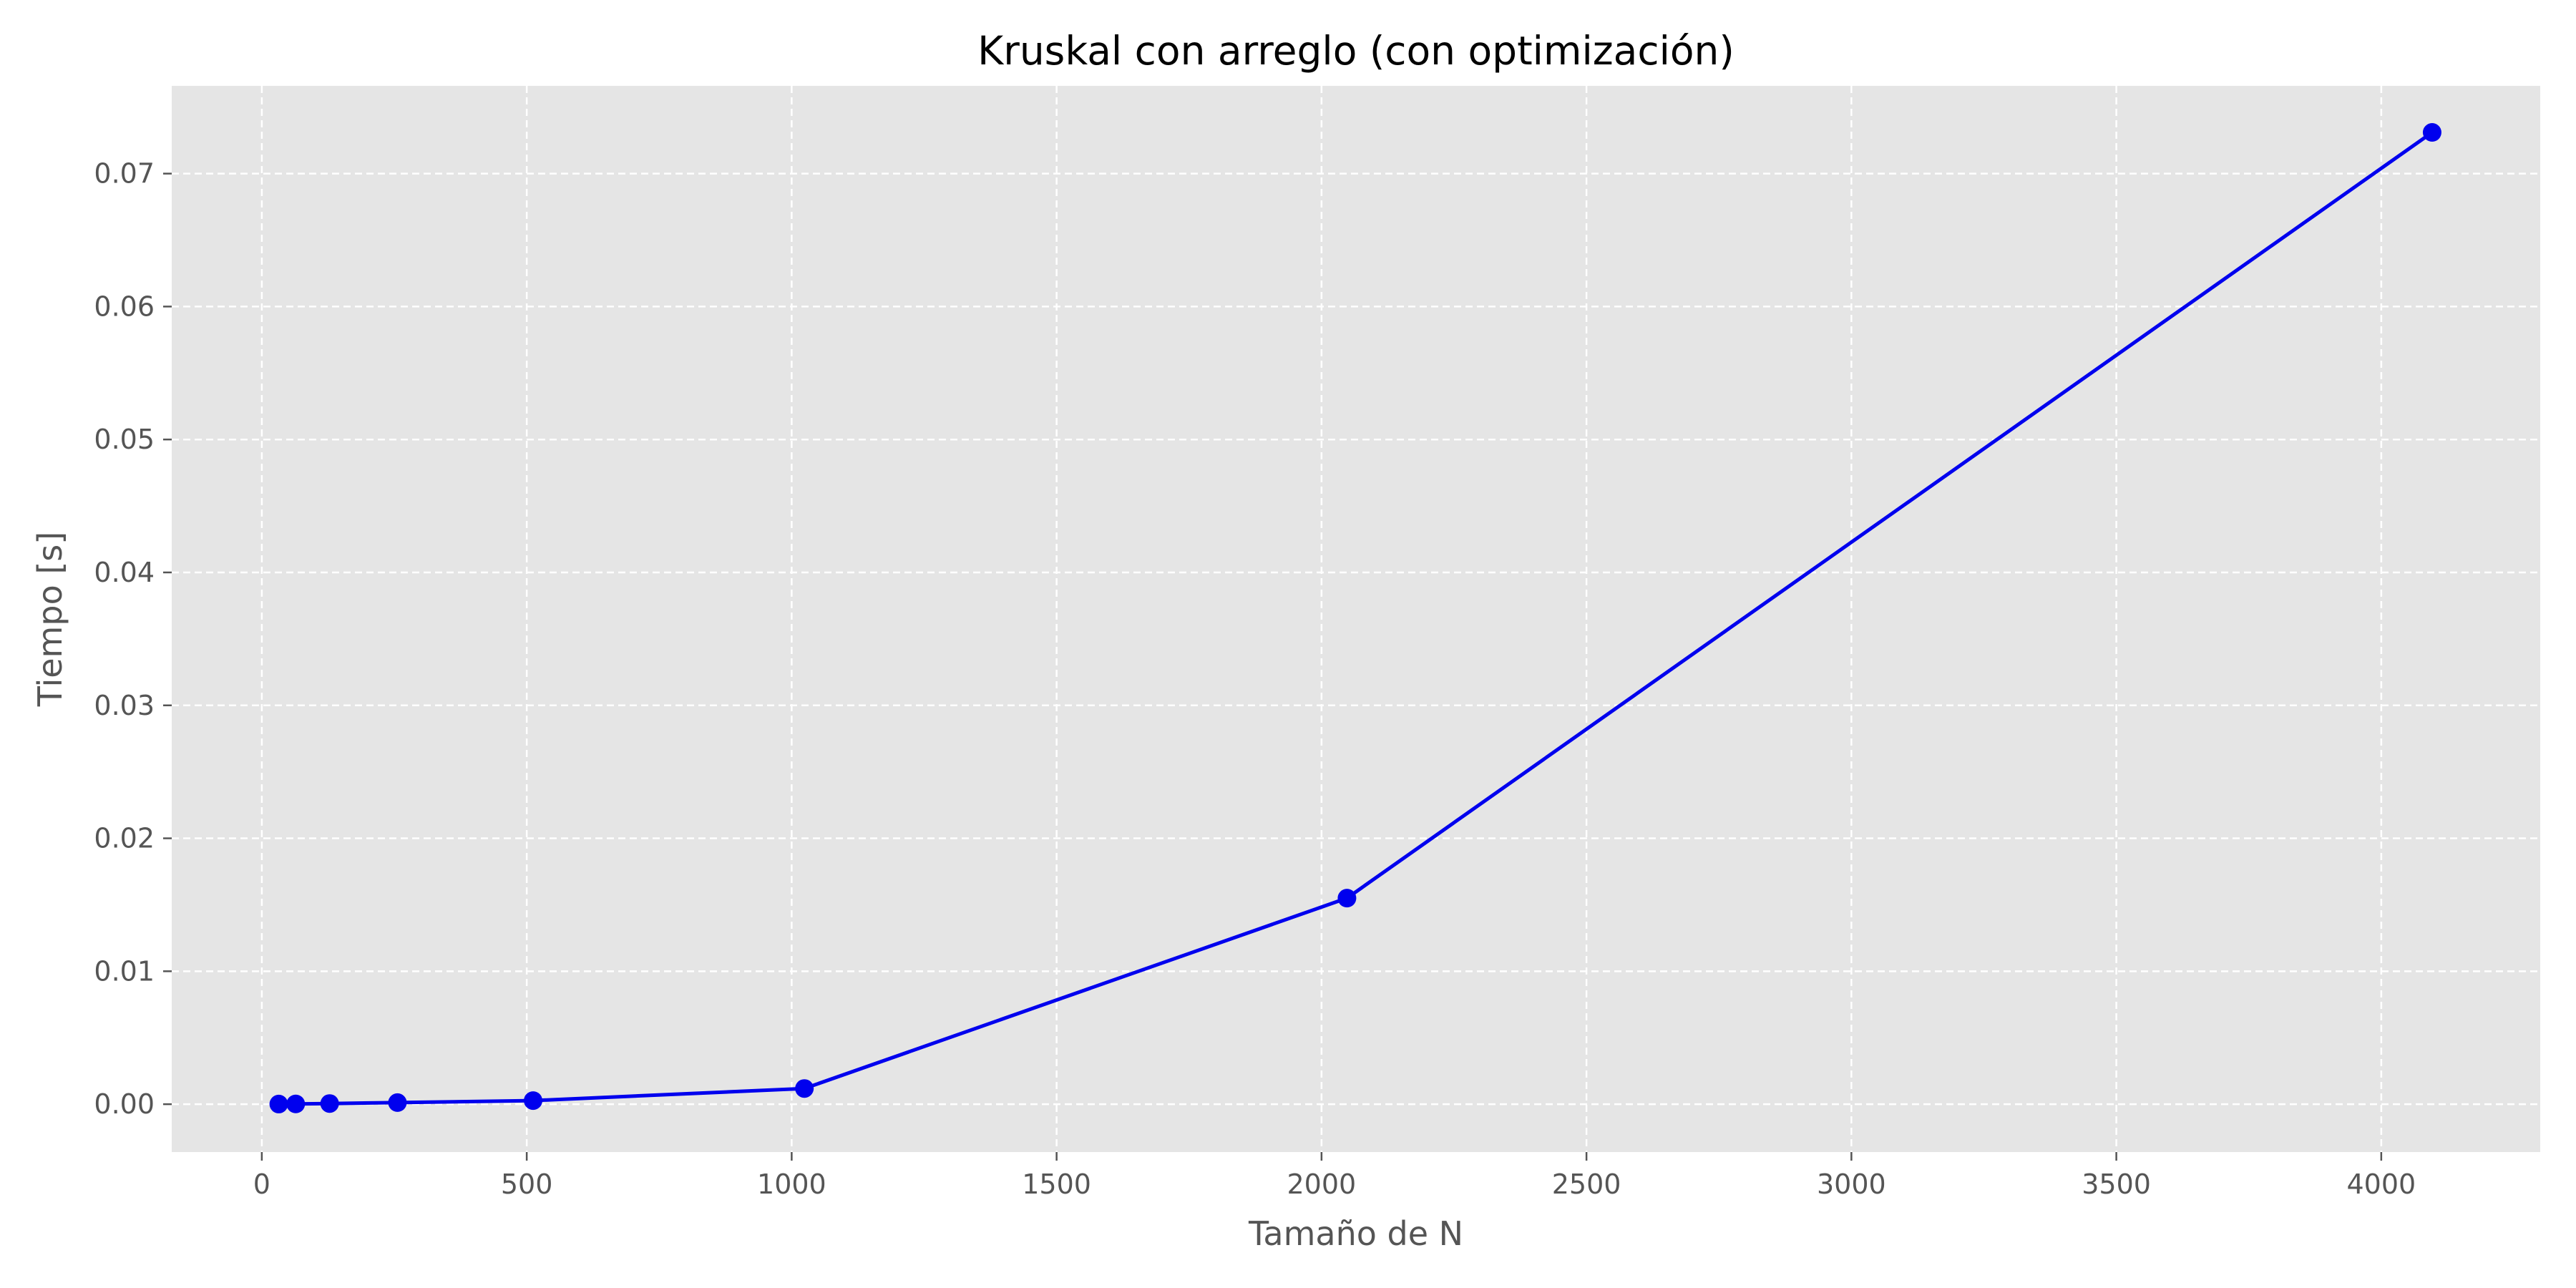 This screenshot has width=2576, height=1288. Describe the element at coordinates (1056, 1184) in the screenshot. I see `x-tick-label: 1500` at that location.